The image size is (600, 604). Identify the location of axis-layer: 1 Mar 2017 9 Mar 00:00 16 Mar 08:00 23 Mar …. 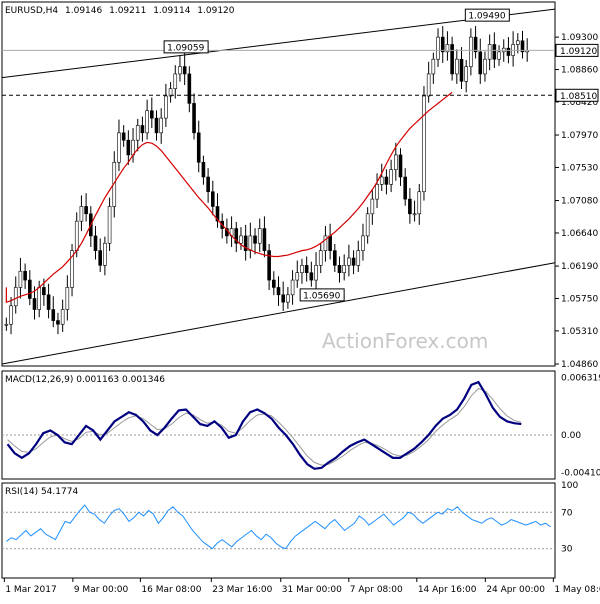
(301, 586).